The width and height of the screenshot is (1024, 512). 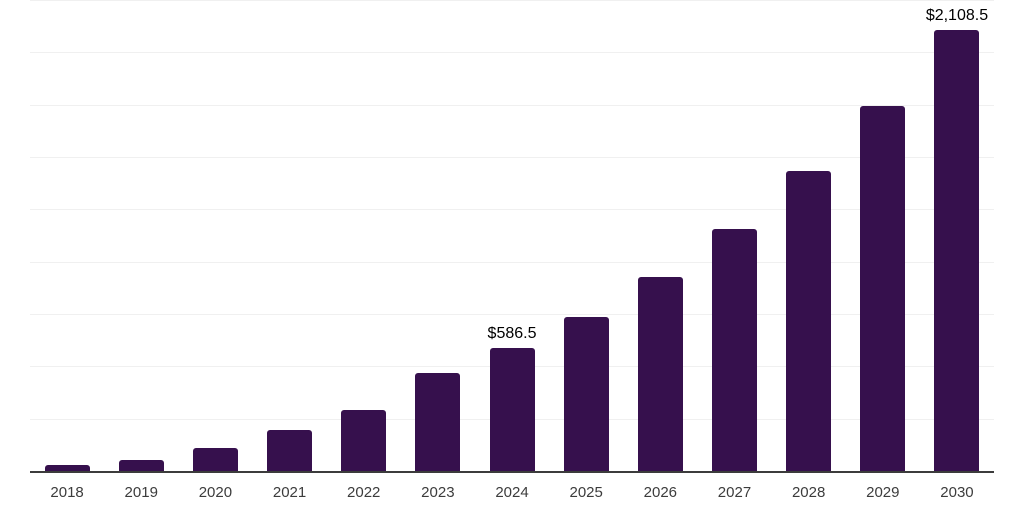 What do you see at coordinates (734, 492) in the screenshot?
I see `x-tick-label-2027: 2027` at bounding box center [734, 492].